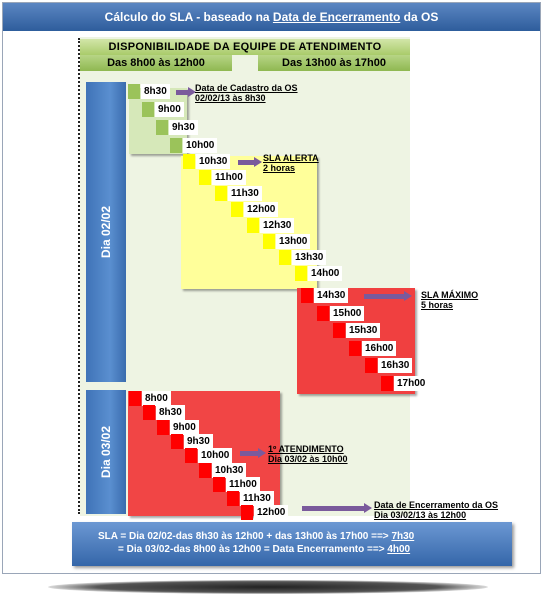 This screenshot has height=603, width=545. Describe the element at coordinates (155, 91) in the screenshot. I see `green-step-label: 8h30` at that location.